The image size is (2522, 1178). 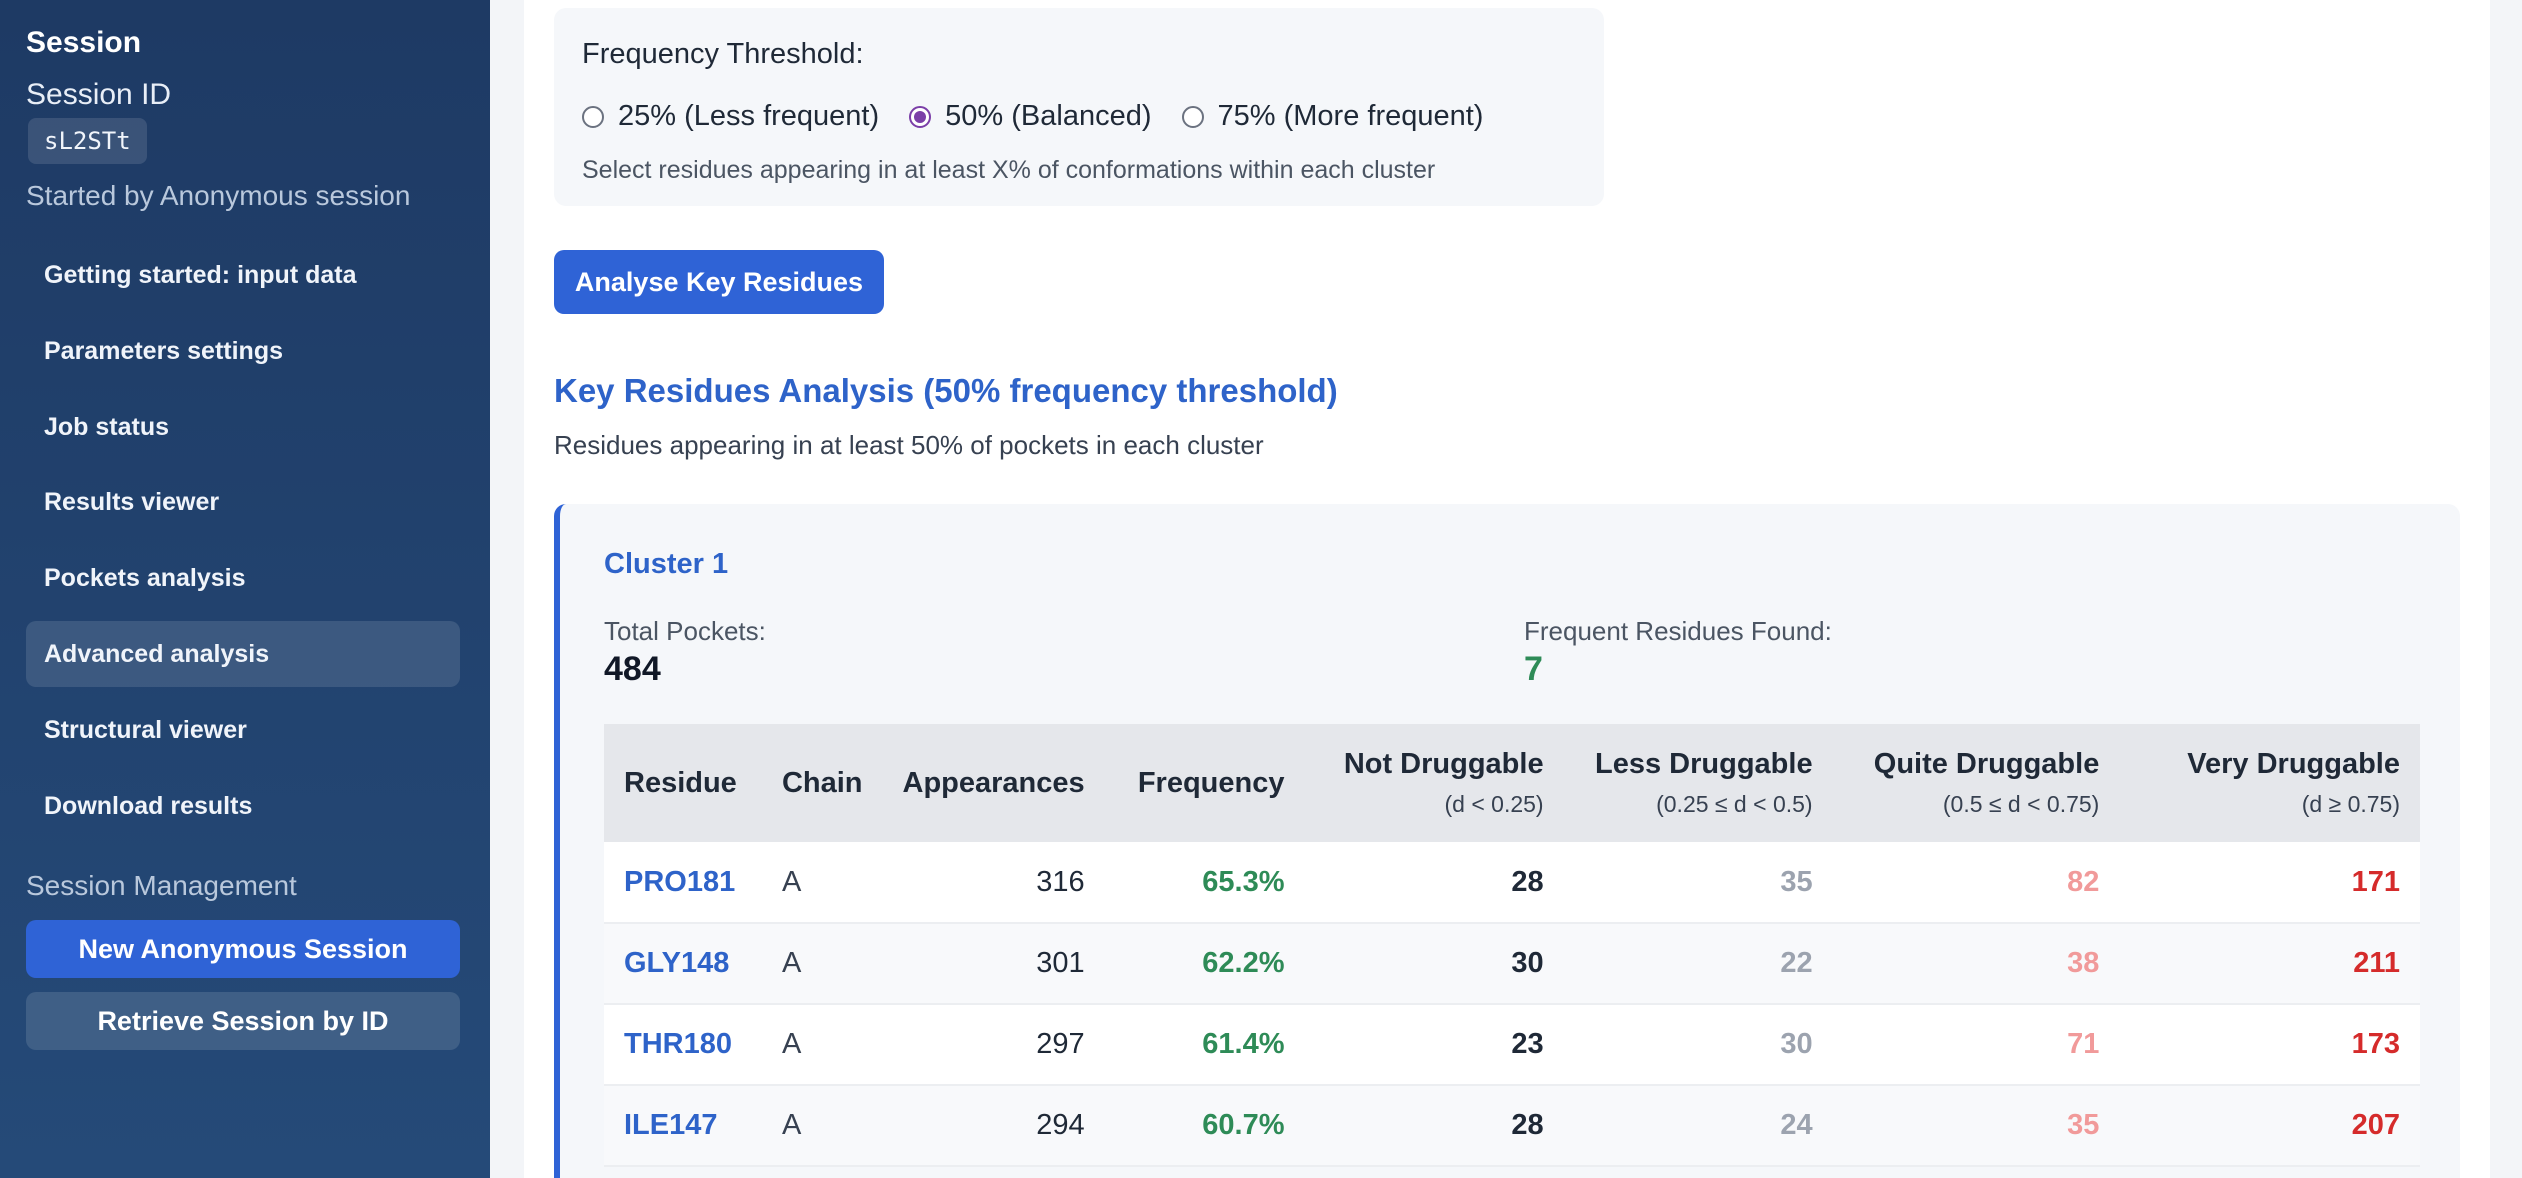 What do you see at coordinates (1976, 783) in the screenshot?
I see `col-quite-druggable: Quite Druggable (0.5 ≤ d < 0.75)` at bounding box center [1976, 783].